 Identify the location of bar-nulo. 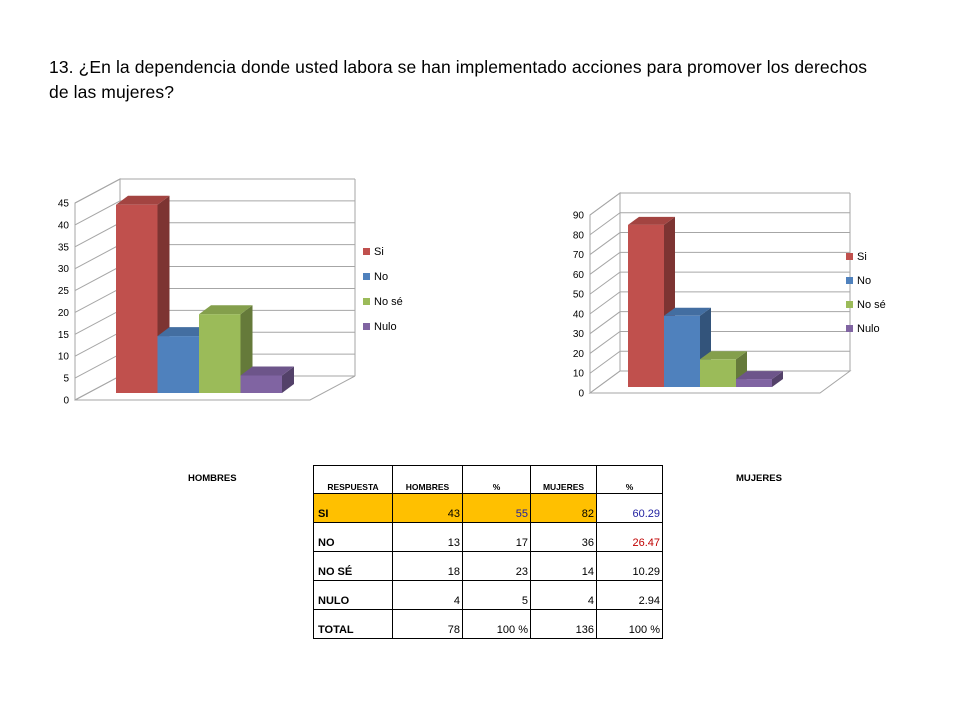
(759, 379).